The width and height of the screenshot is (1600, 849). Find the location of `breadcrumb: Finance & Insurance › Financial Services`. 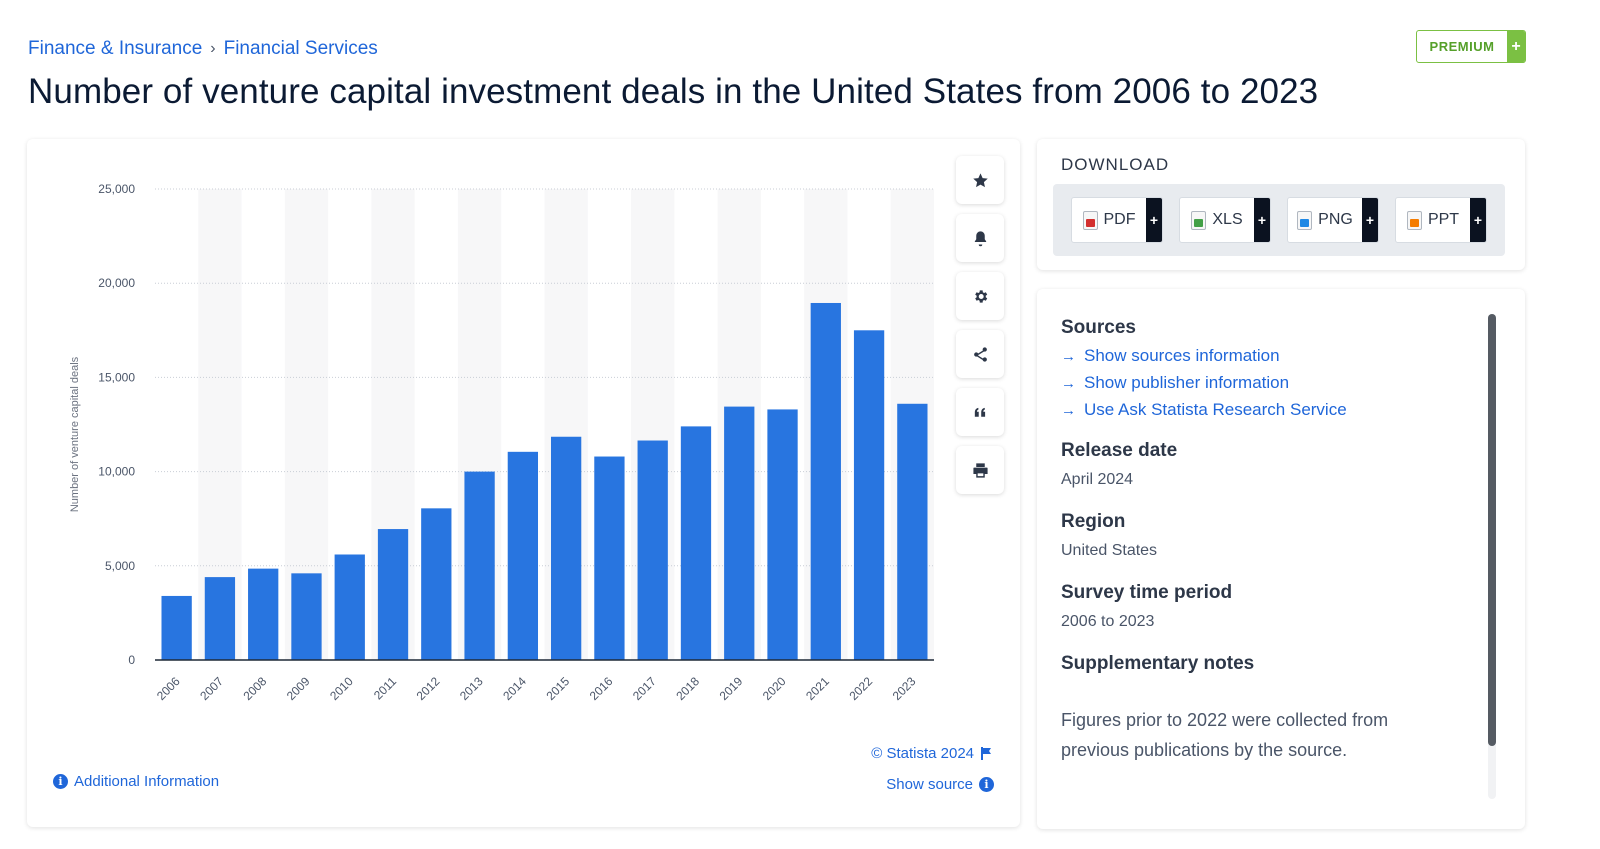

breadcrumb: Finance & Insurance › Financial Services is located at coordinates (203, 49).